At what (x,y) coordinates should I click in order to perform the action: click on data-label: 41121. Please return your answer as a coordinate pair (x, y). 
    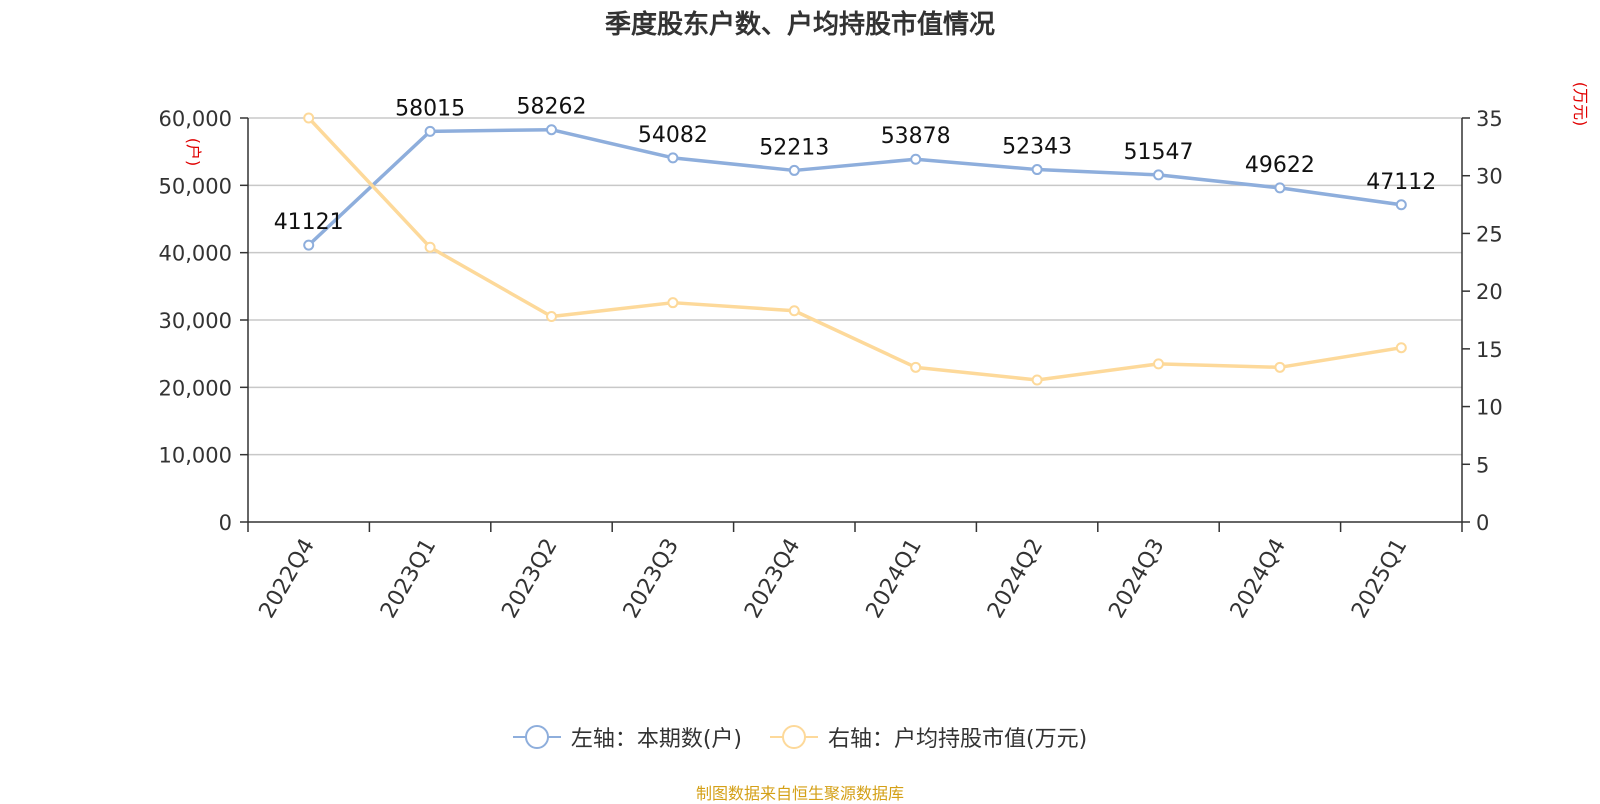
    Looking at the image, I should click on (309, 222).